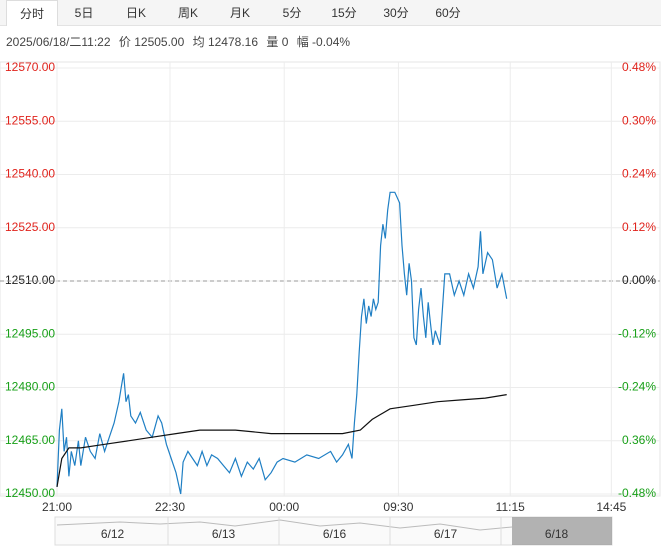 The width and height of the screenshot is (661, 546). What do you see at coordinates (57, 507) in the screenshot?
I see `x-tick-label: 21:00` at bounding box center [57, 507].